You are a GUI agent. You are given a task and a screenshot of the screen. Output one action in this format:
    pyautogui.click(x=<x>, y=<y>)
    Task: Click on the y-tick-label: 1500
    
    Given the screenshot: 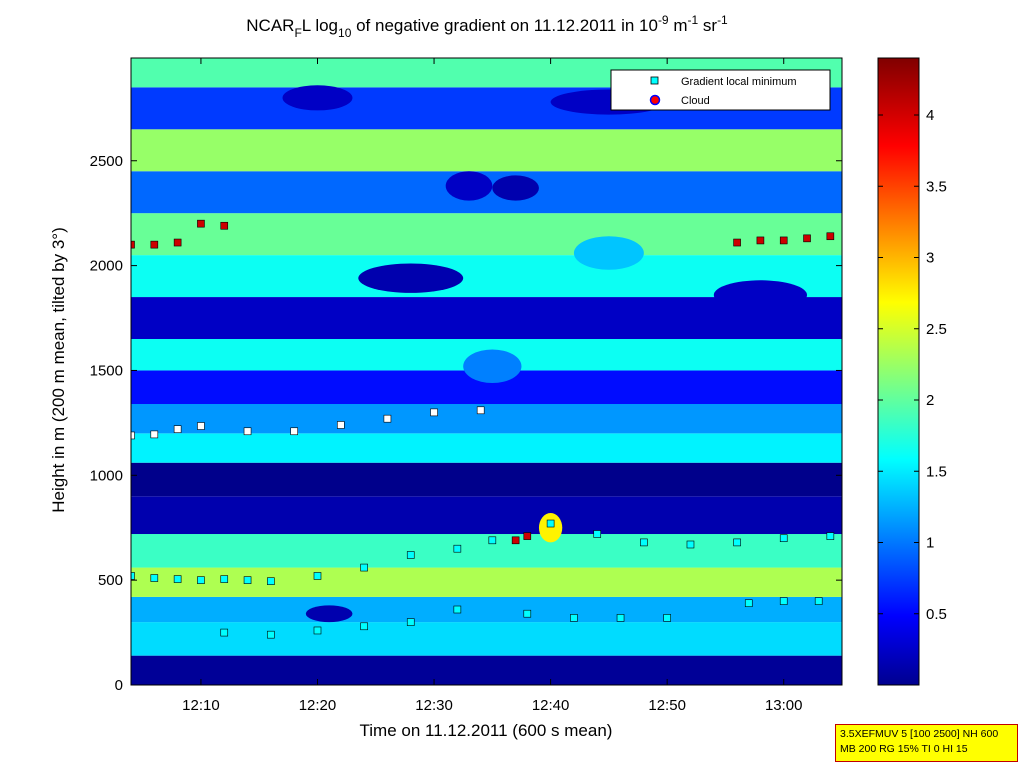 What is the action you would take?
    pyautogui.click(x=106, y=370)
    